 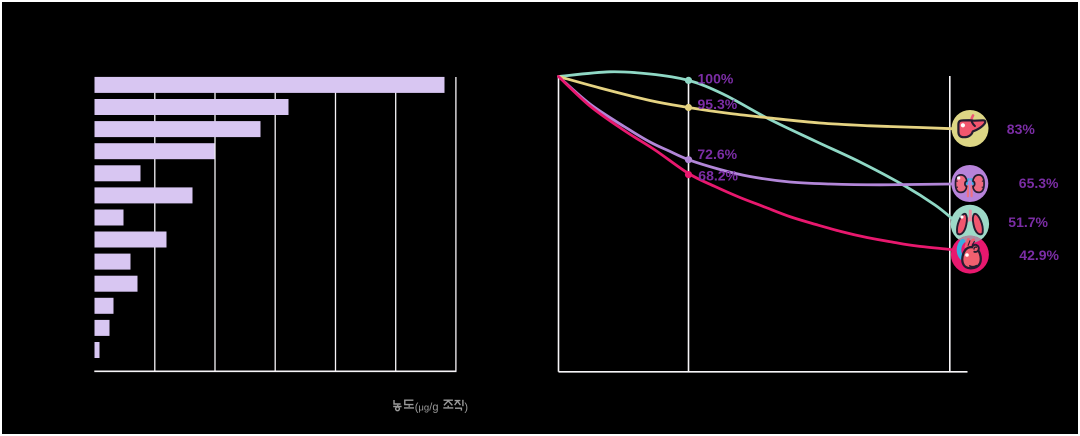 What do you see at coordinates (717, 154) in the screenshot?
I see `svg-text: 72.6%` at bounding box center [717, 154].